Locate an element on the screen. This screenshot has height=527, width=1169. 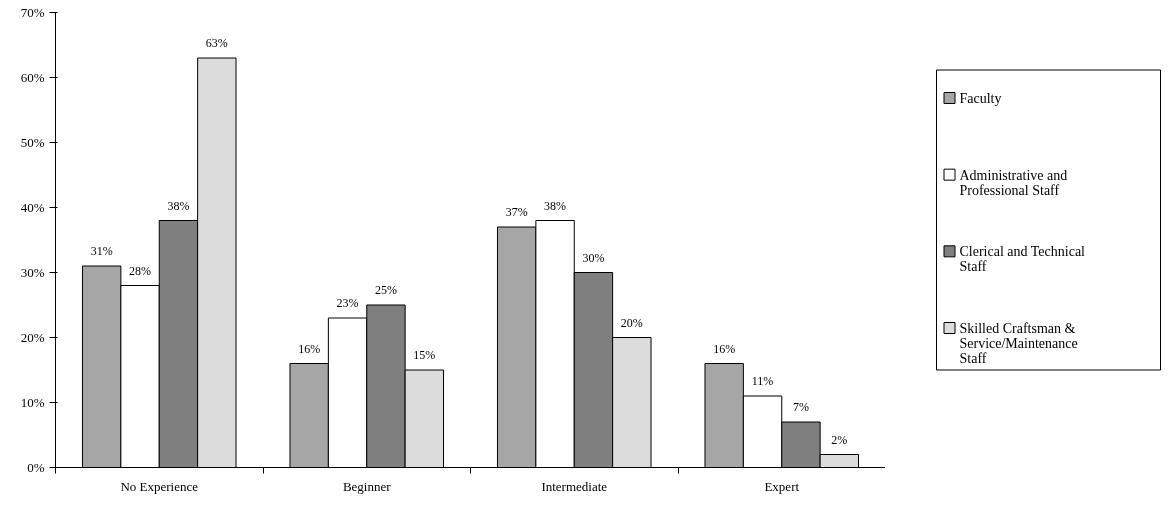
y-tick-label: 20% is located at coordinates (32, 337).